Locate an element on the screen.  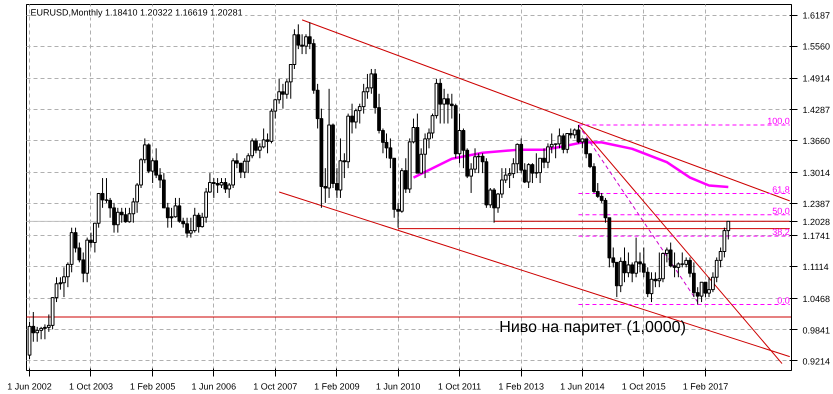
x-tick-label: 1 Oct 2003 is located at coordinates (90, 387).